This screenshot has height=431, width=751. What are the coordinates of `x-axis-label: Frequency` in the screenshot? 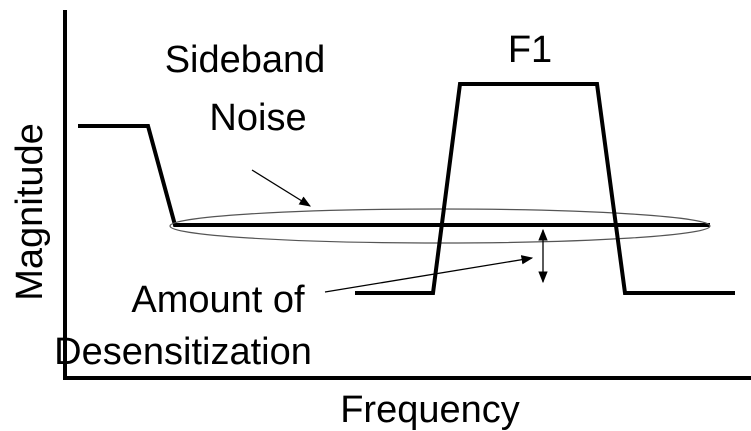 It's located at (430, 410).